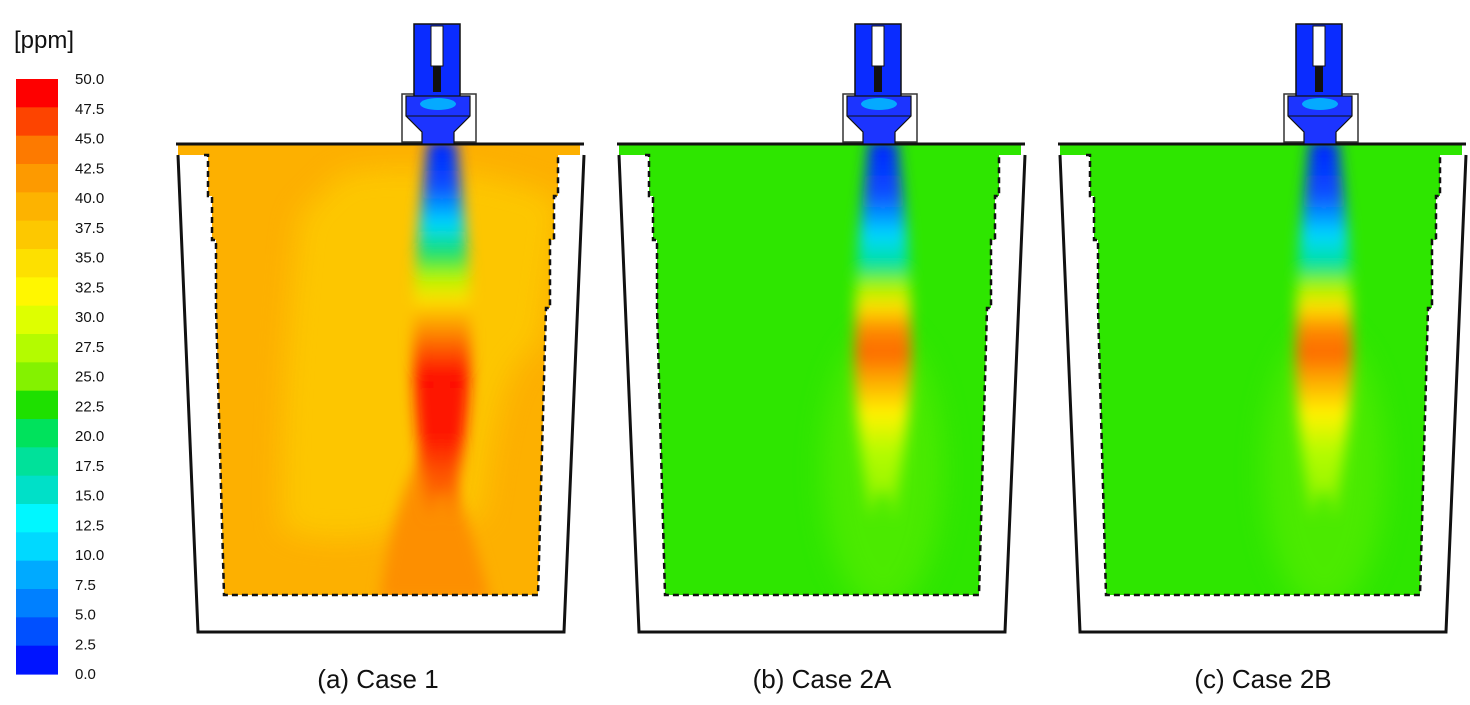 The width and height of the screenshot is (1470, 705). I want to click on colorbar-tick-label: 12.5, so click(89, 525).